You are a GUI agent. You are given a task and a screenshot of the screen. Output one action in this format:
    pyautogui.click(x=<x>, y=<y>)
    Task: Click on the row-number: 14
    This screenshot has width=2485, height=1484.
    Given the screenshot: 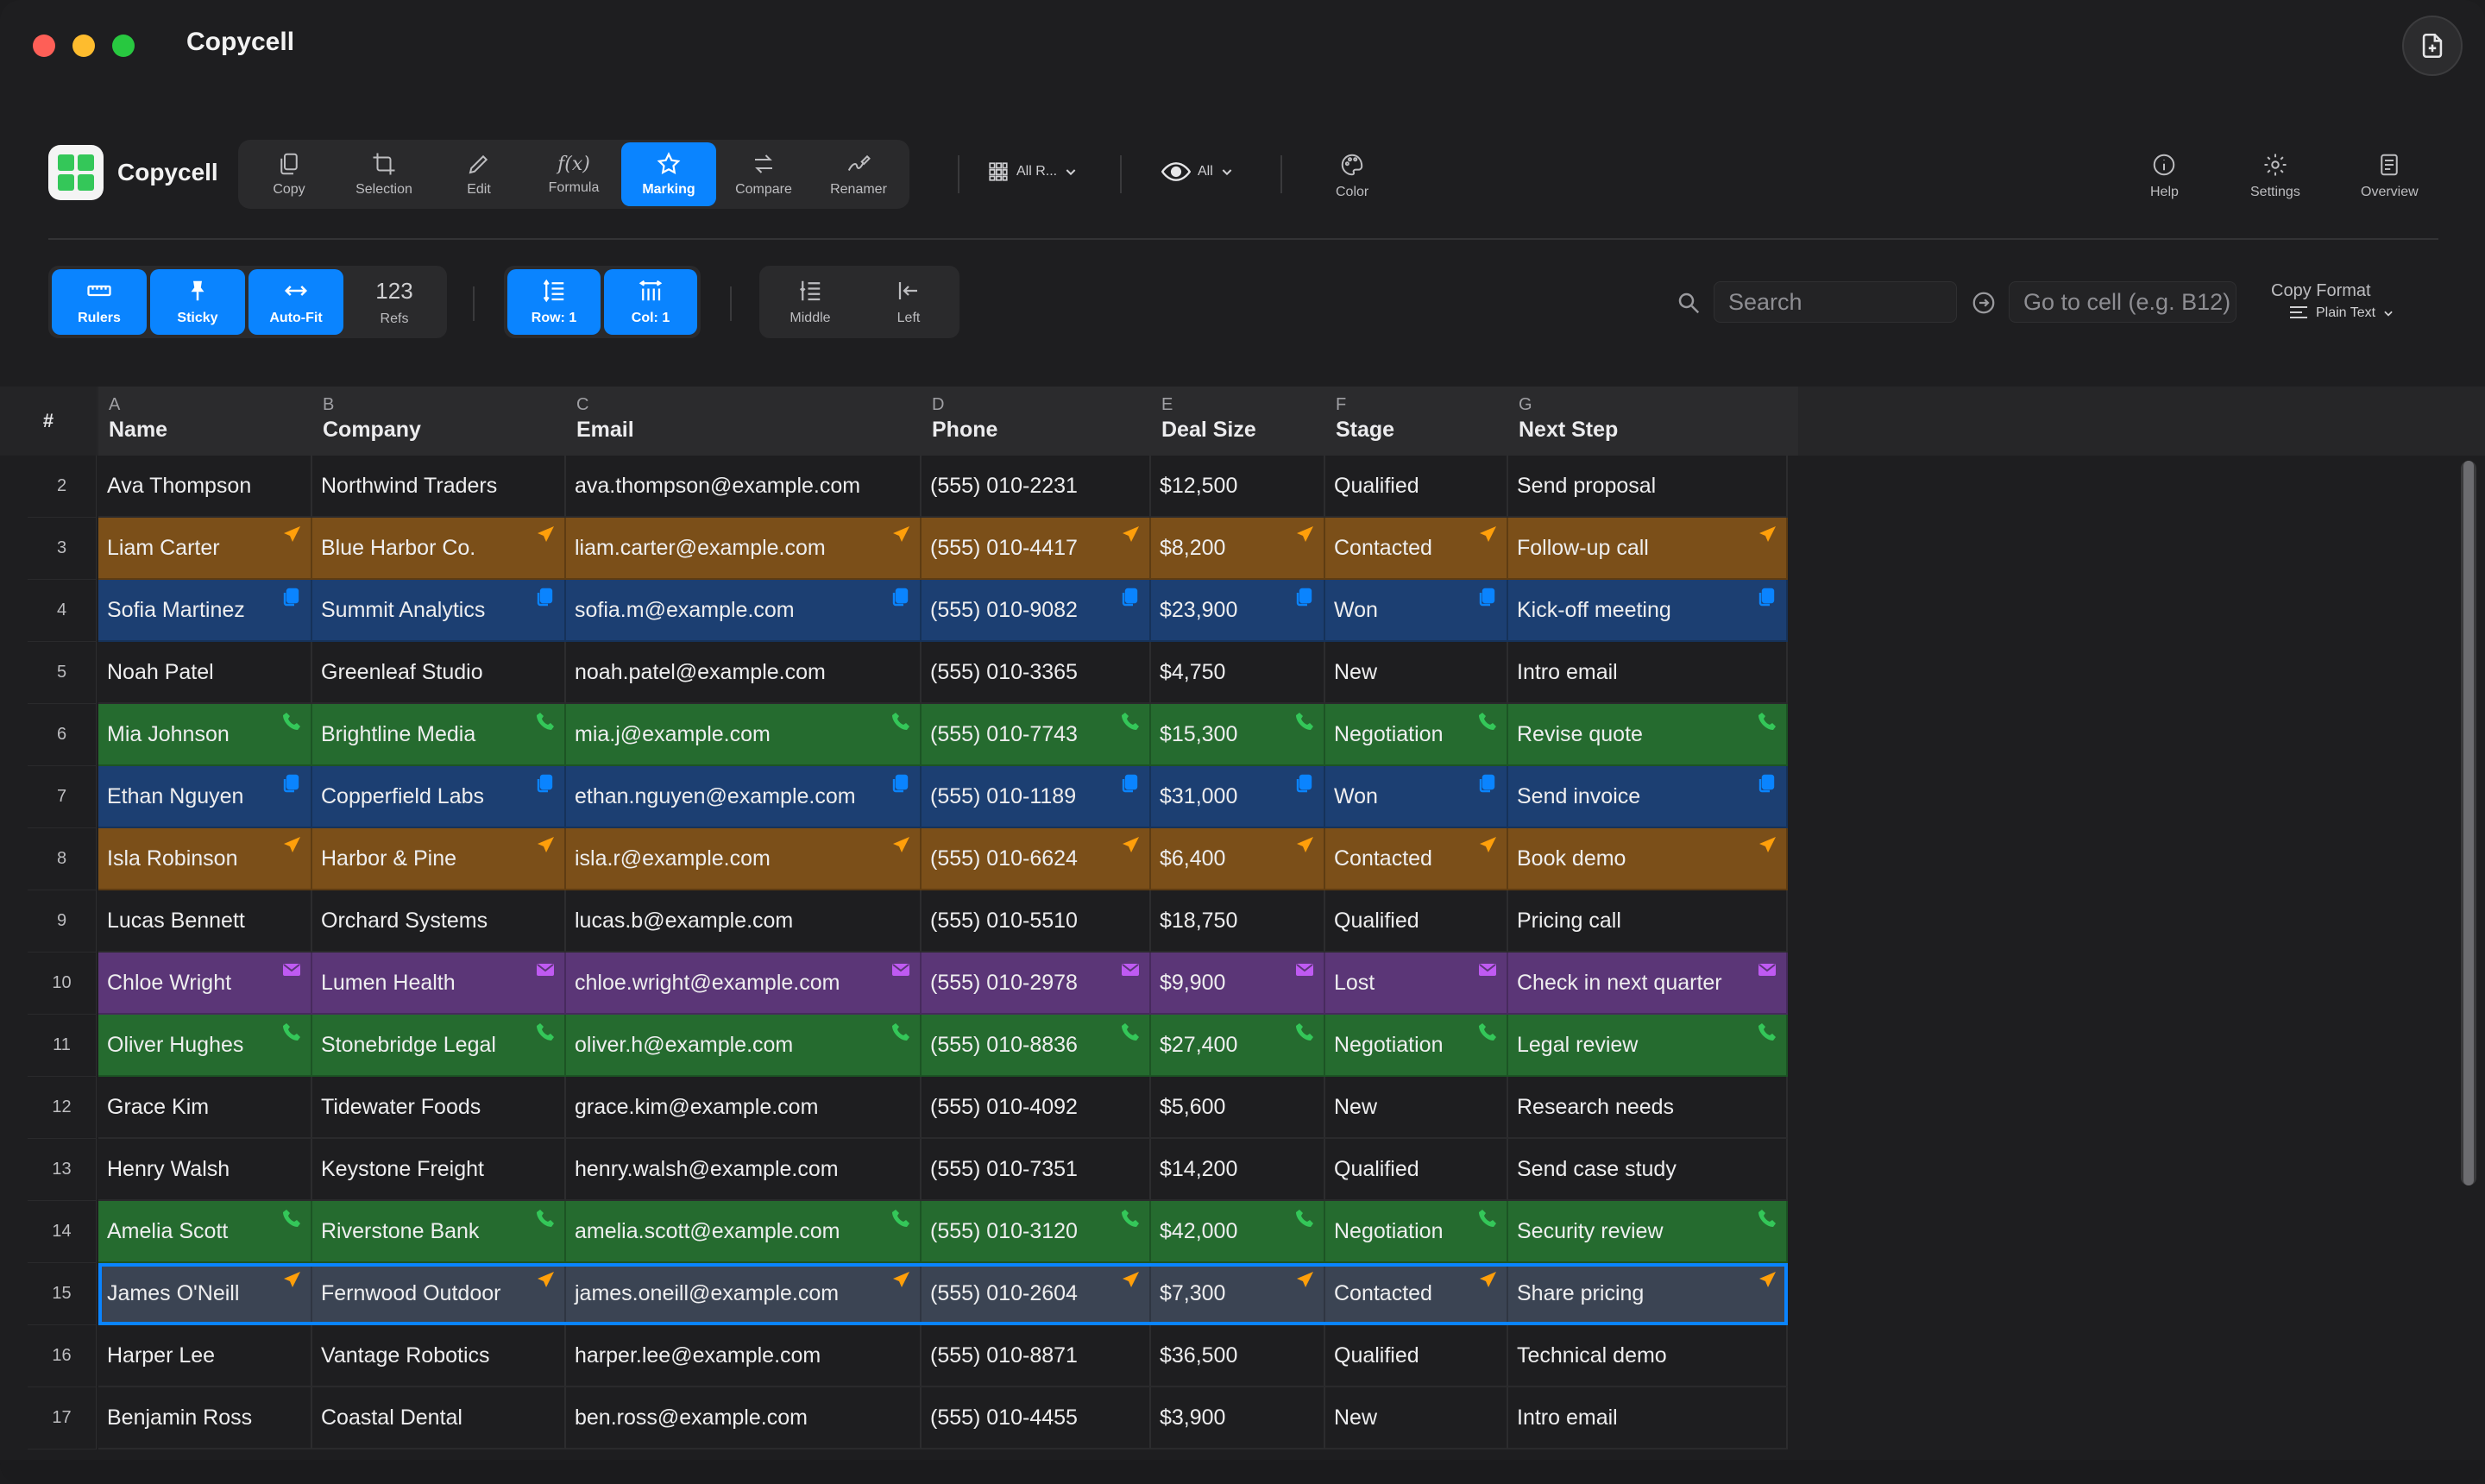 What is the action you would take?
    pyautogui.click(x=63, y=1232)
    